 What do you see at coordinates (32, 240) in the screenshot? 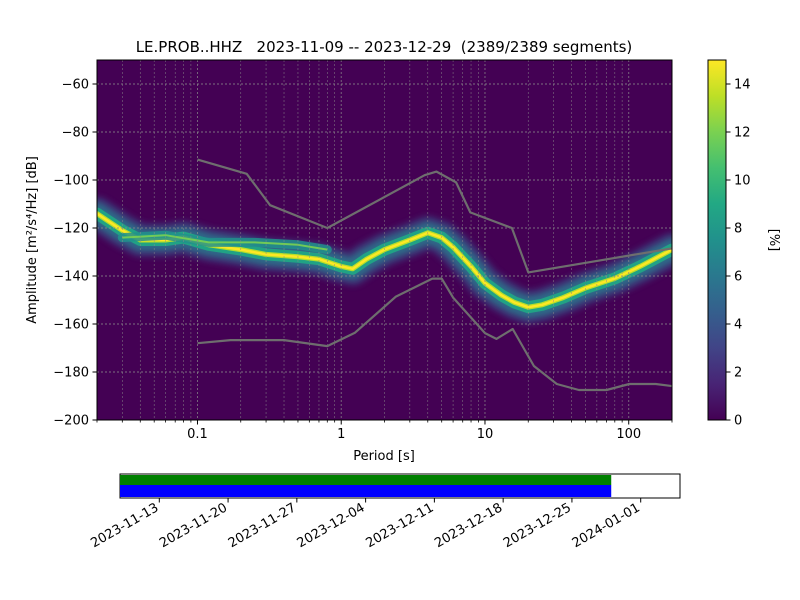
I see `y-axis-label: Amplitude [m²/s⁴/Hz] [dB]` at bounding box center [32, 240].